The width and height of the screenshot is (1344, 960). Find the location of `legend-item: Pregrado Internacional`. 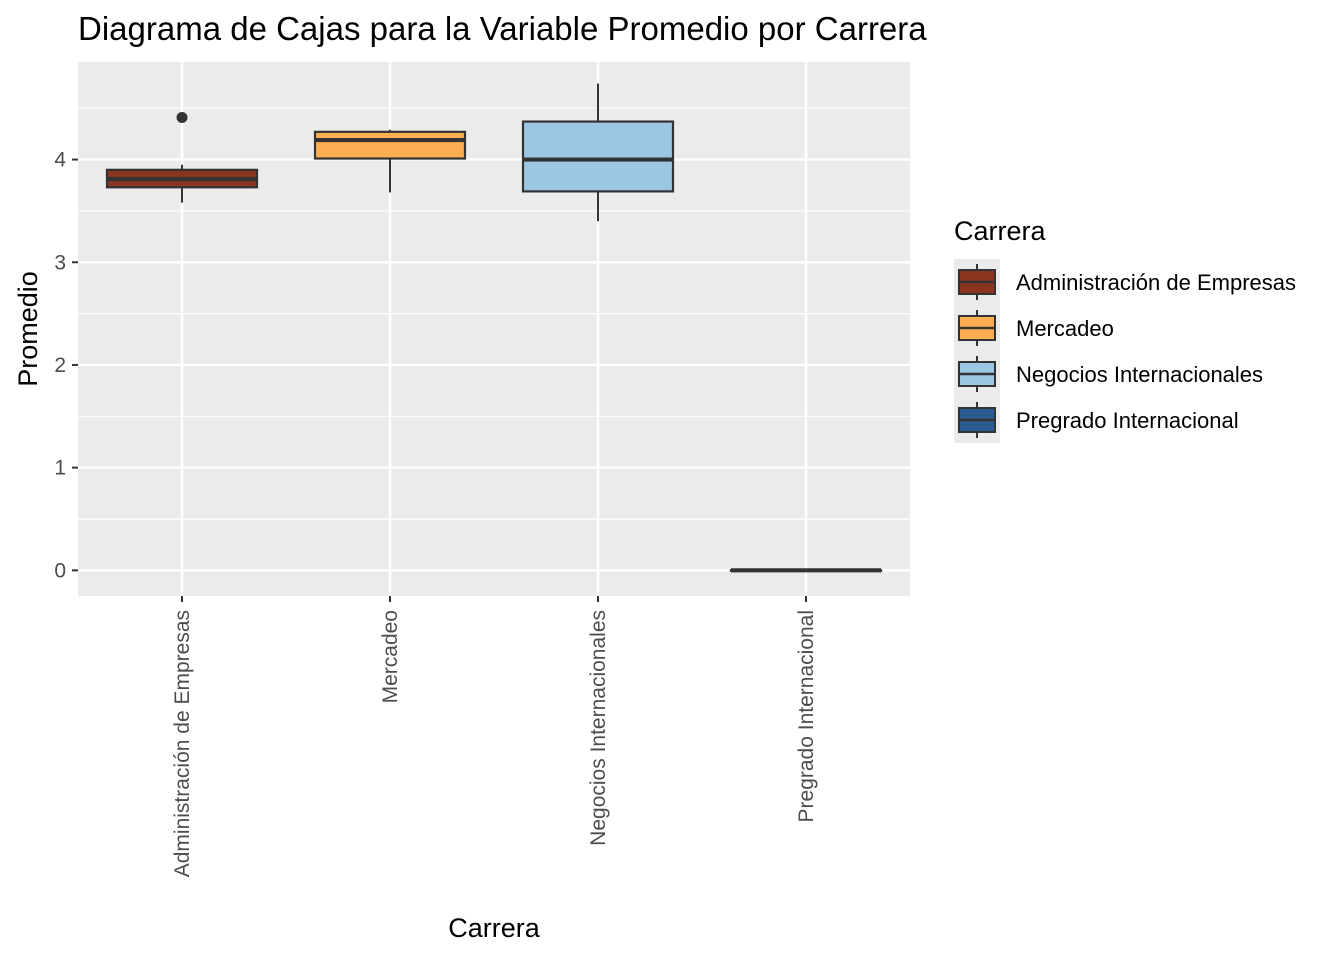

legend-item: Pregrado Internacional is located at coordinates (1098, 420).